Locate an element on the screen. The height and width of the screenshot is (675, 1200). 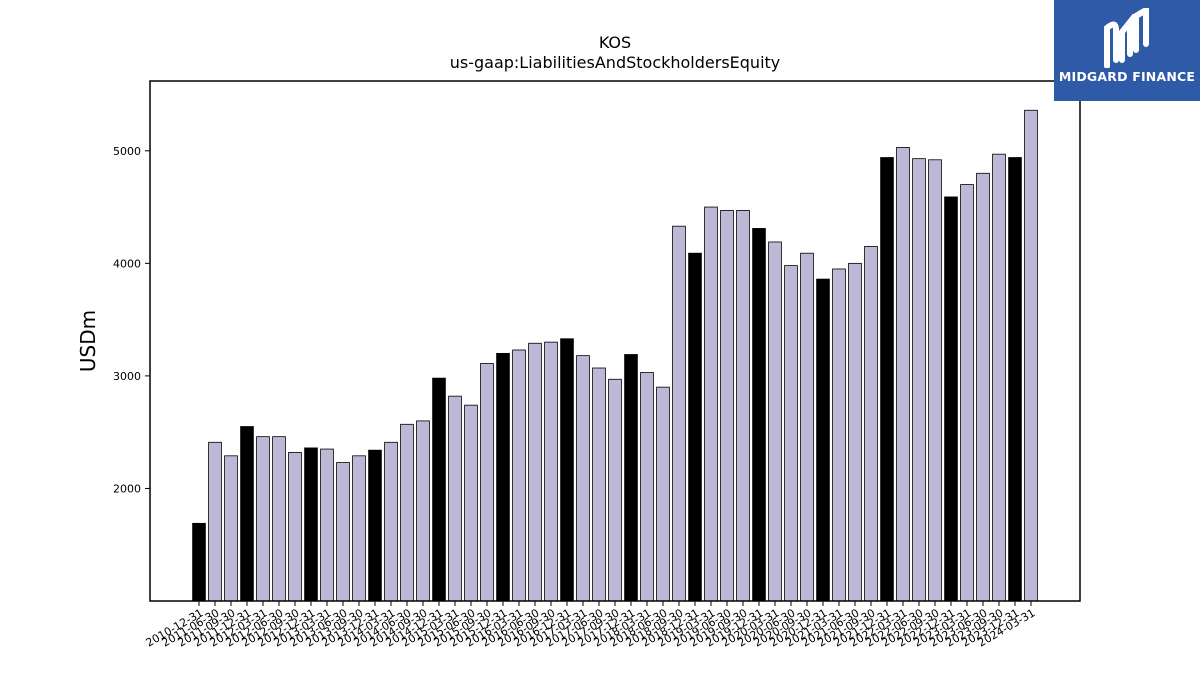
y-tick-label: 3000 is located at coordinates (127, 376).